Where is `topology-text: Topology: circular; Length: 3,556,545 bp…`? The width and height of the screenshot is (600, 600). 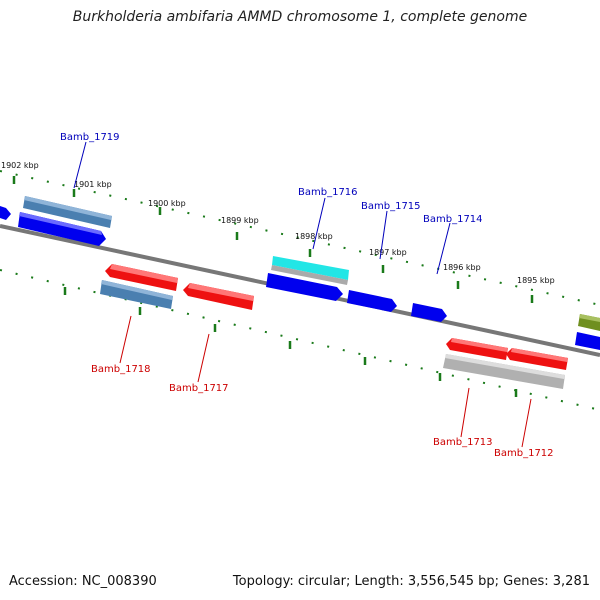
topology-text: Topology: circular; Length: 3,556,545 bp… is located at coordinates (411, 581).